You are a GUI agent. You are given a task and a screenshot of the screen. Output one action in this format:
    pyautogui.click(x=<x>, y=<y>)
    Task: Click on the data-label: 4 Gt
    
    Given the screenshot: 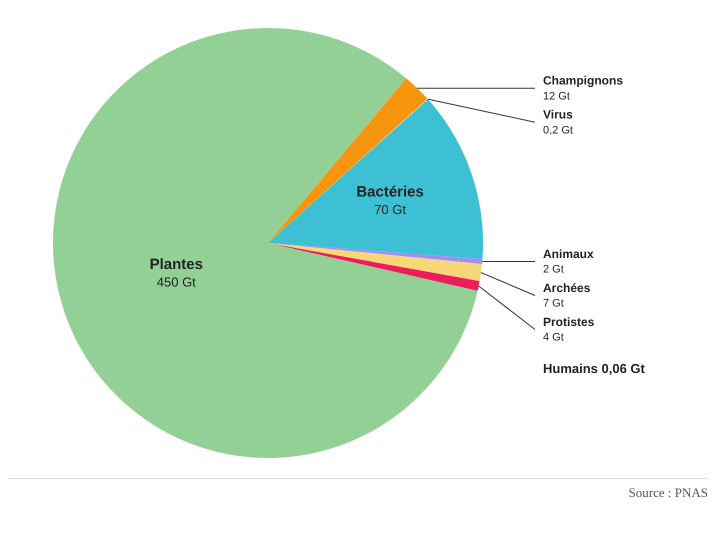 What is the action you would take?
    pyautogui.click(x=553, y=338)
    